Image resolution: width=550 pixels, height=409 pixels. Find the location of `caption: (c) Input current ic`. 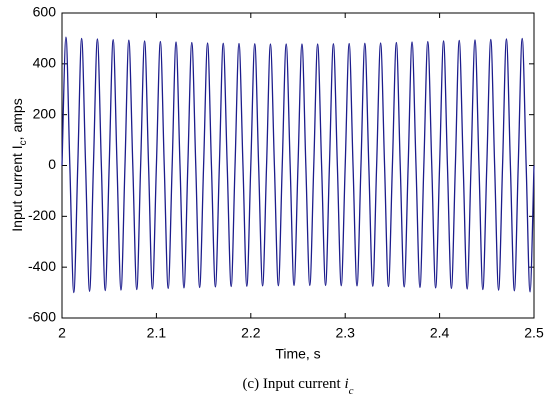

caption: (c) Input current ic is located at coordinates (297, 386).